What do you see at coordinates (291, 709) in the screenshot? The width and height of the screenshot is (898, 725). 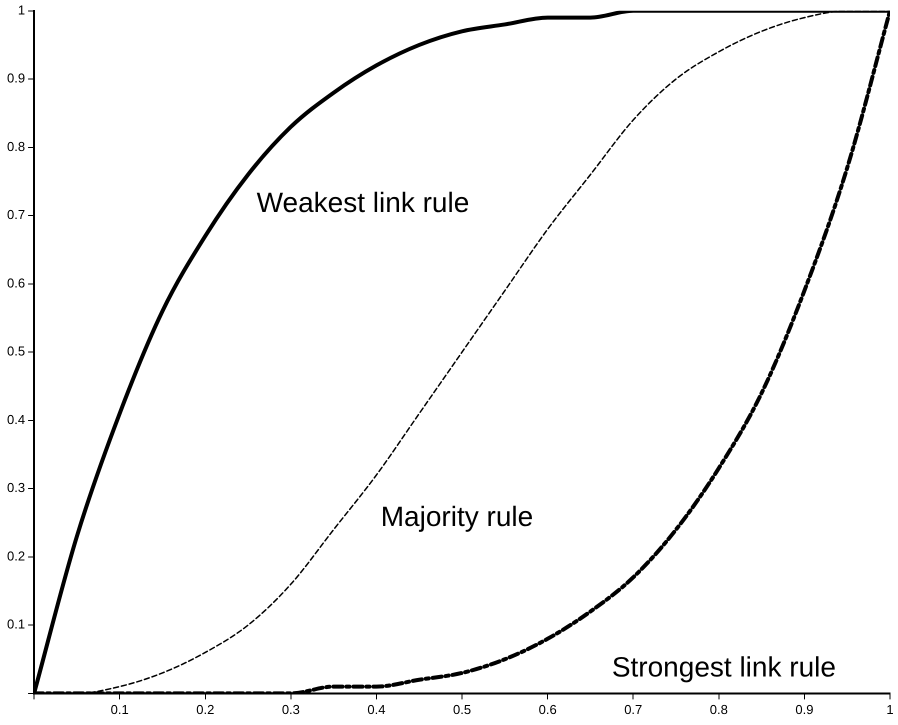 I see `x-tick-label: 0.3` at bounding box center [291, 709].